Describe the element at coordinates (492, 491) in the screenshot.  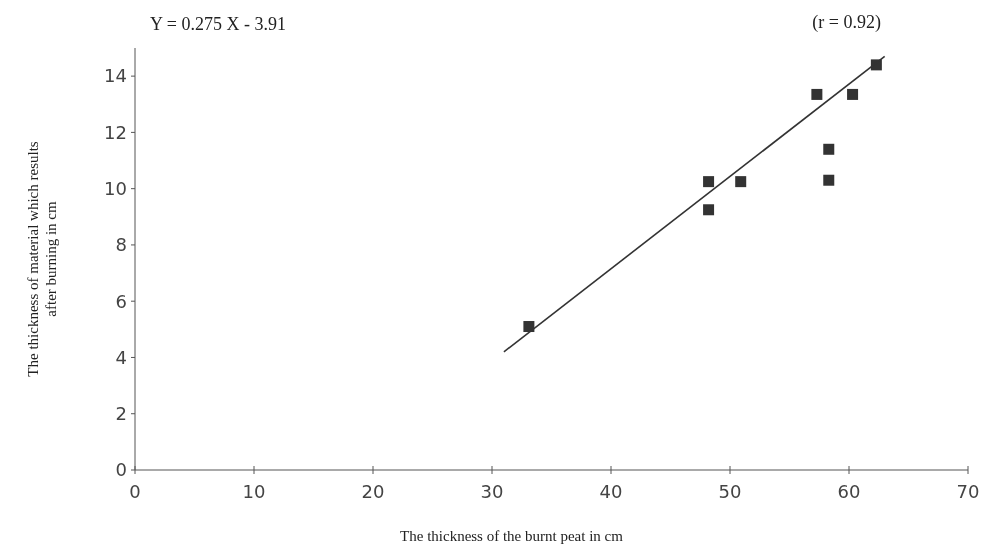
I see `x-tick-label: 30` at that location.